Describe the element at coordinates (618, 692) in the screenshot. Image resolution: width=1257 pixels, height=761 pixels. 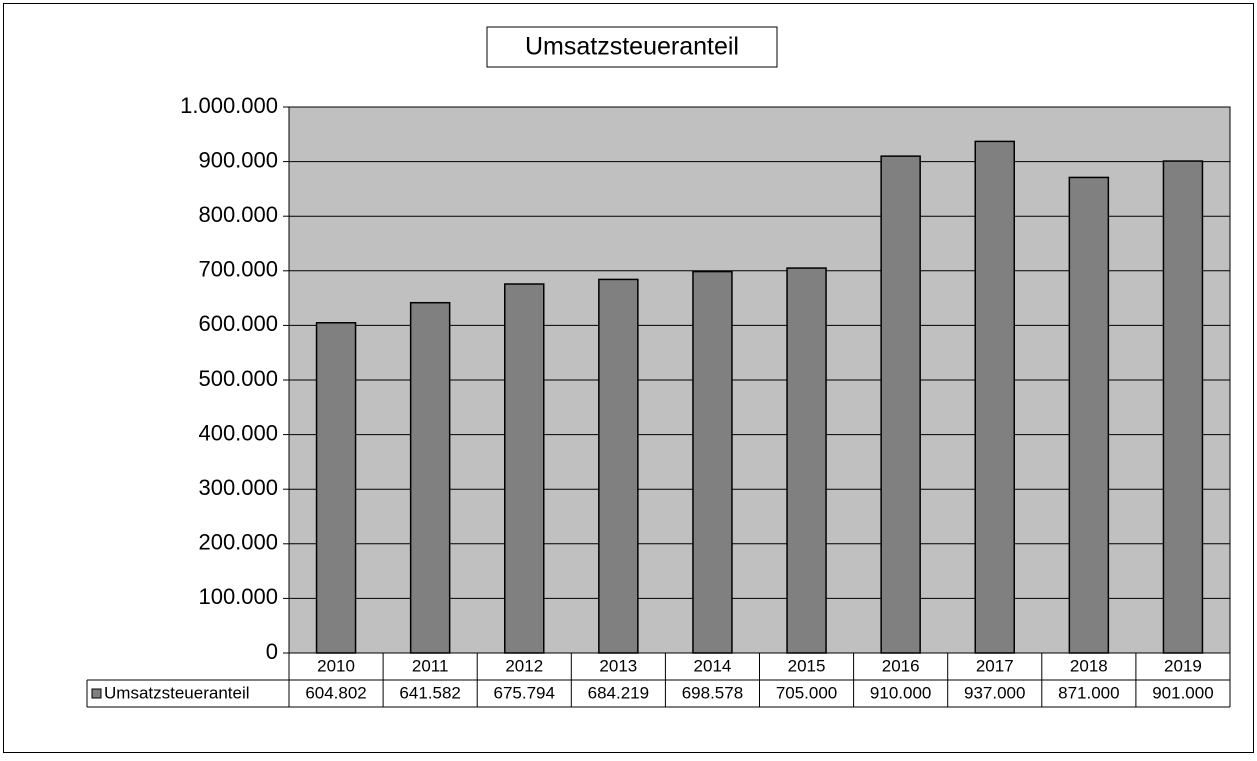
I see `value-label: 684.219` at that location.